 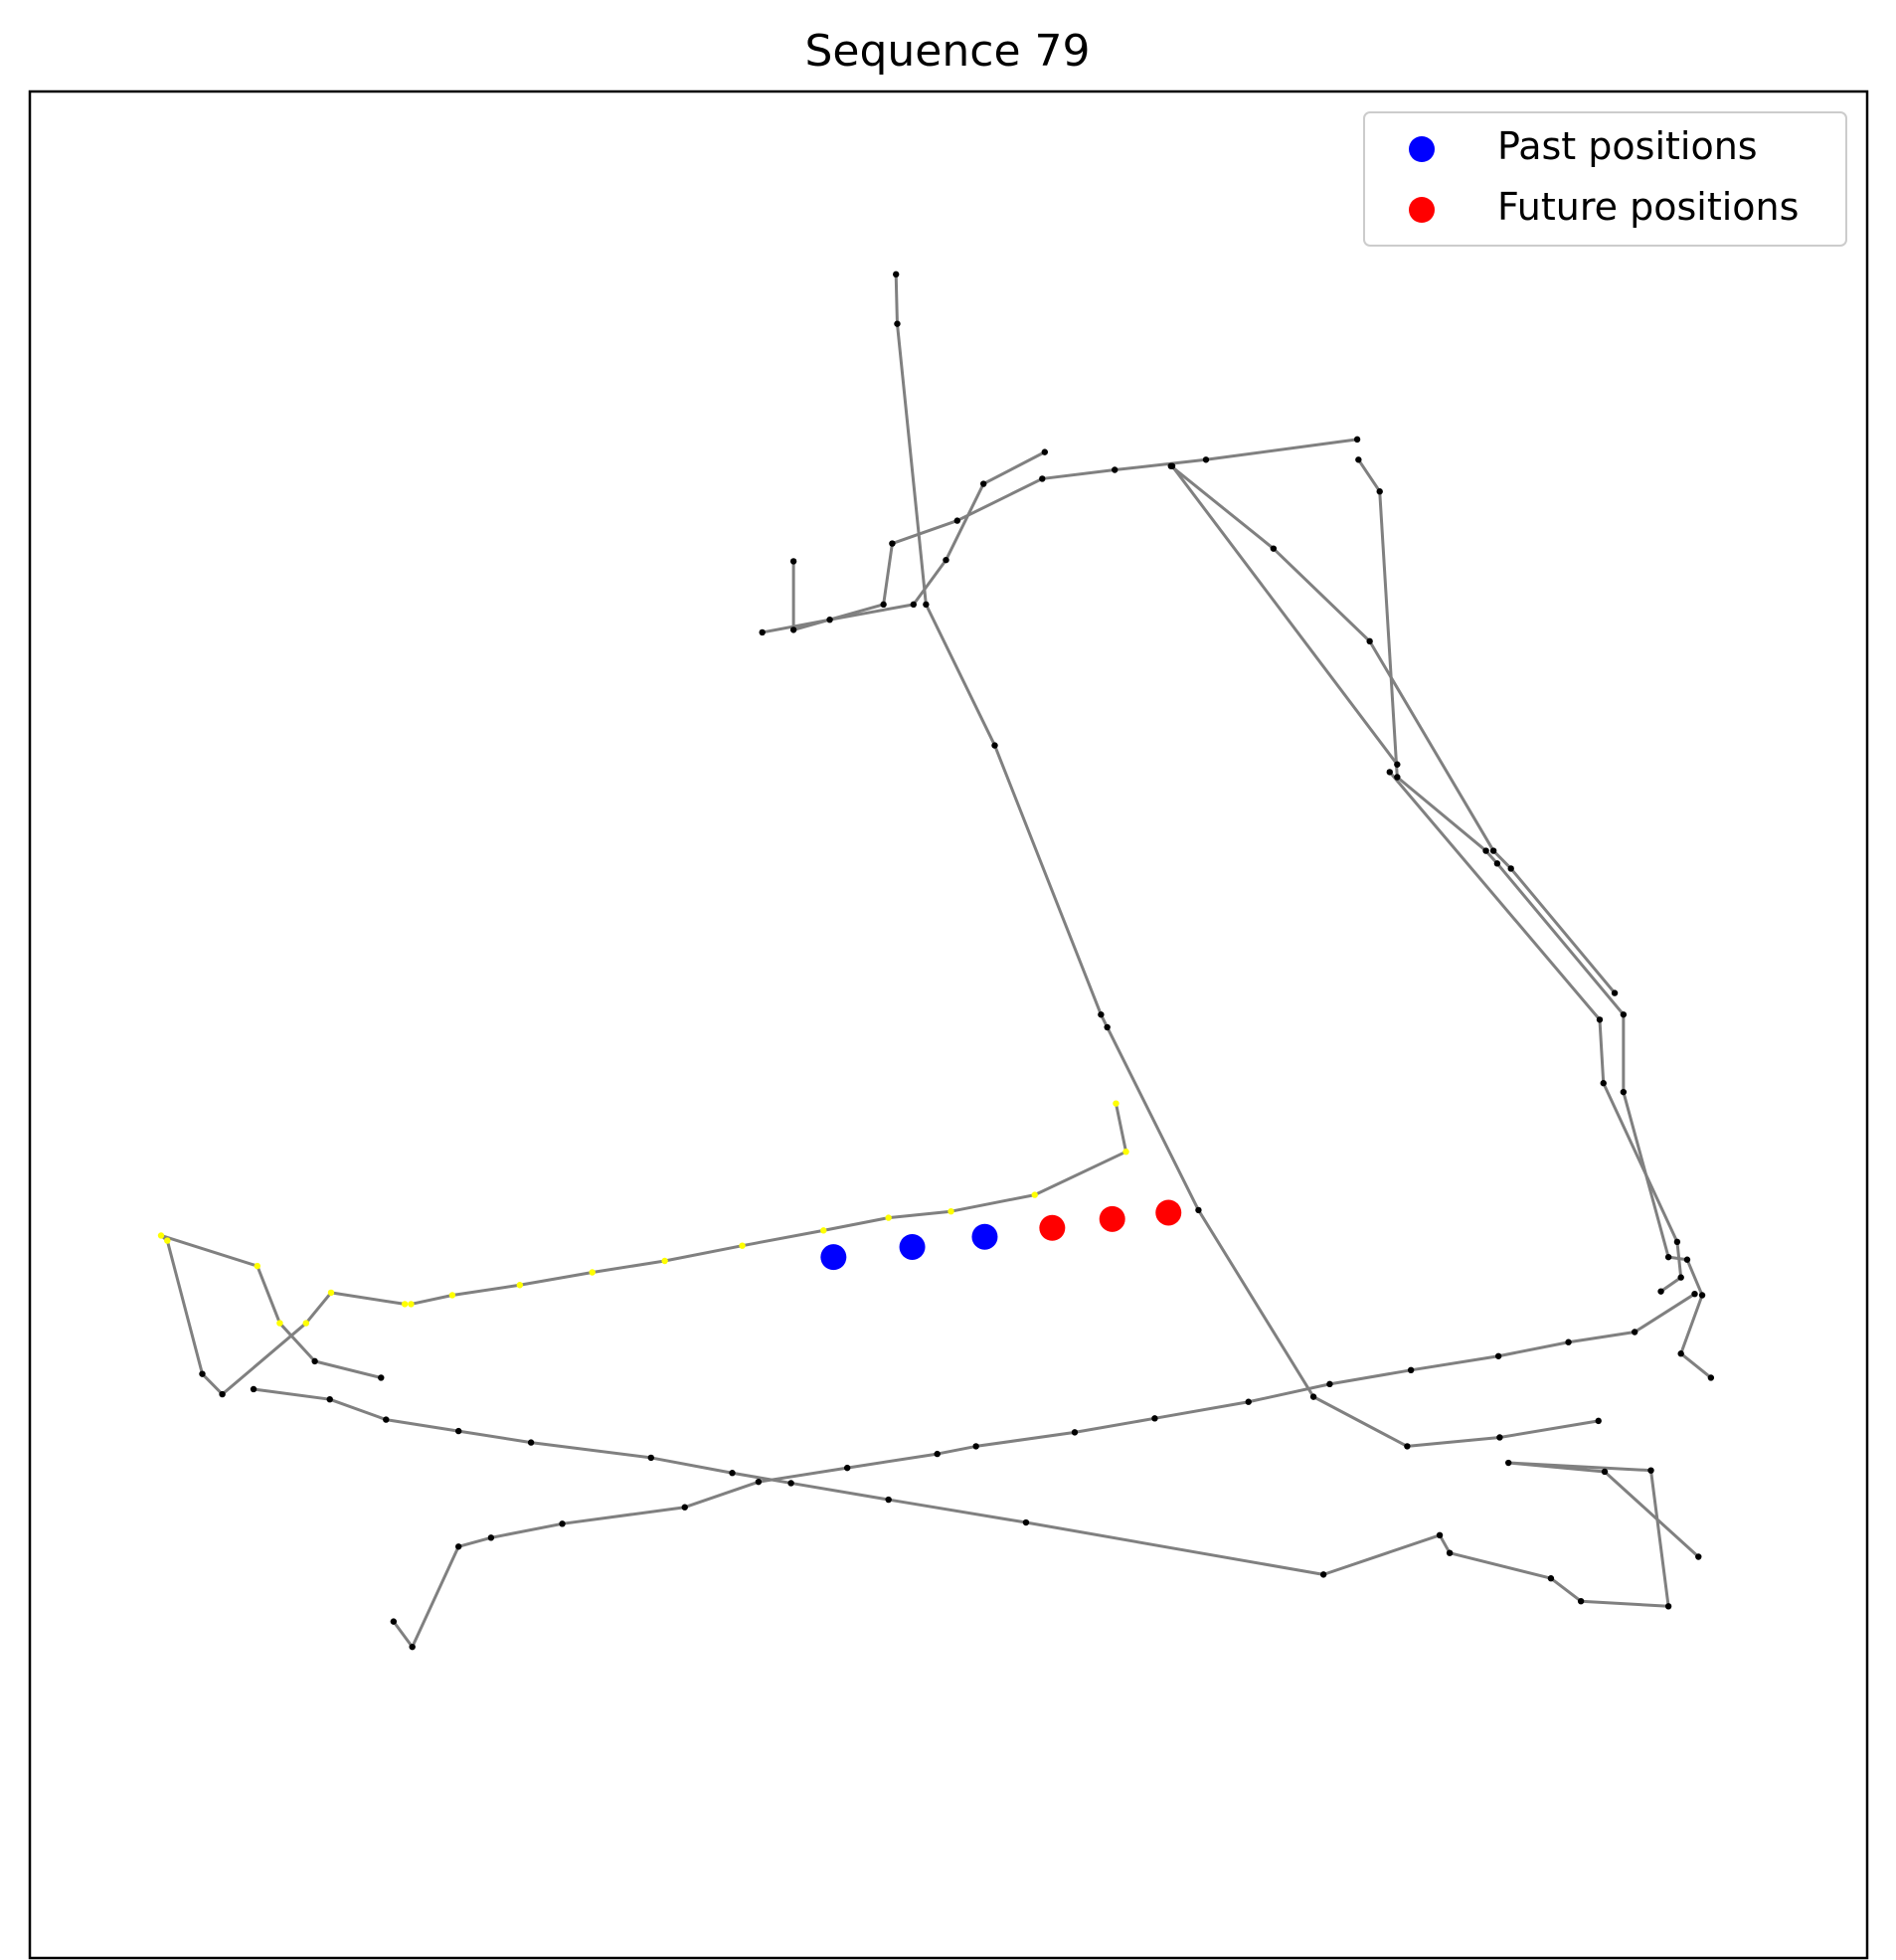 I want to click on legend-label-past: Past positions, so click(x=1627, y=146).